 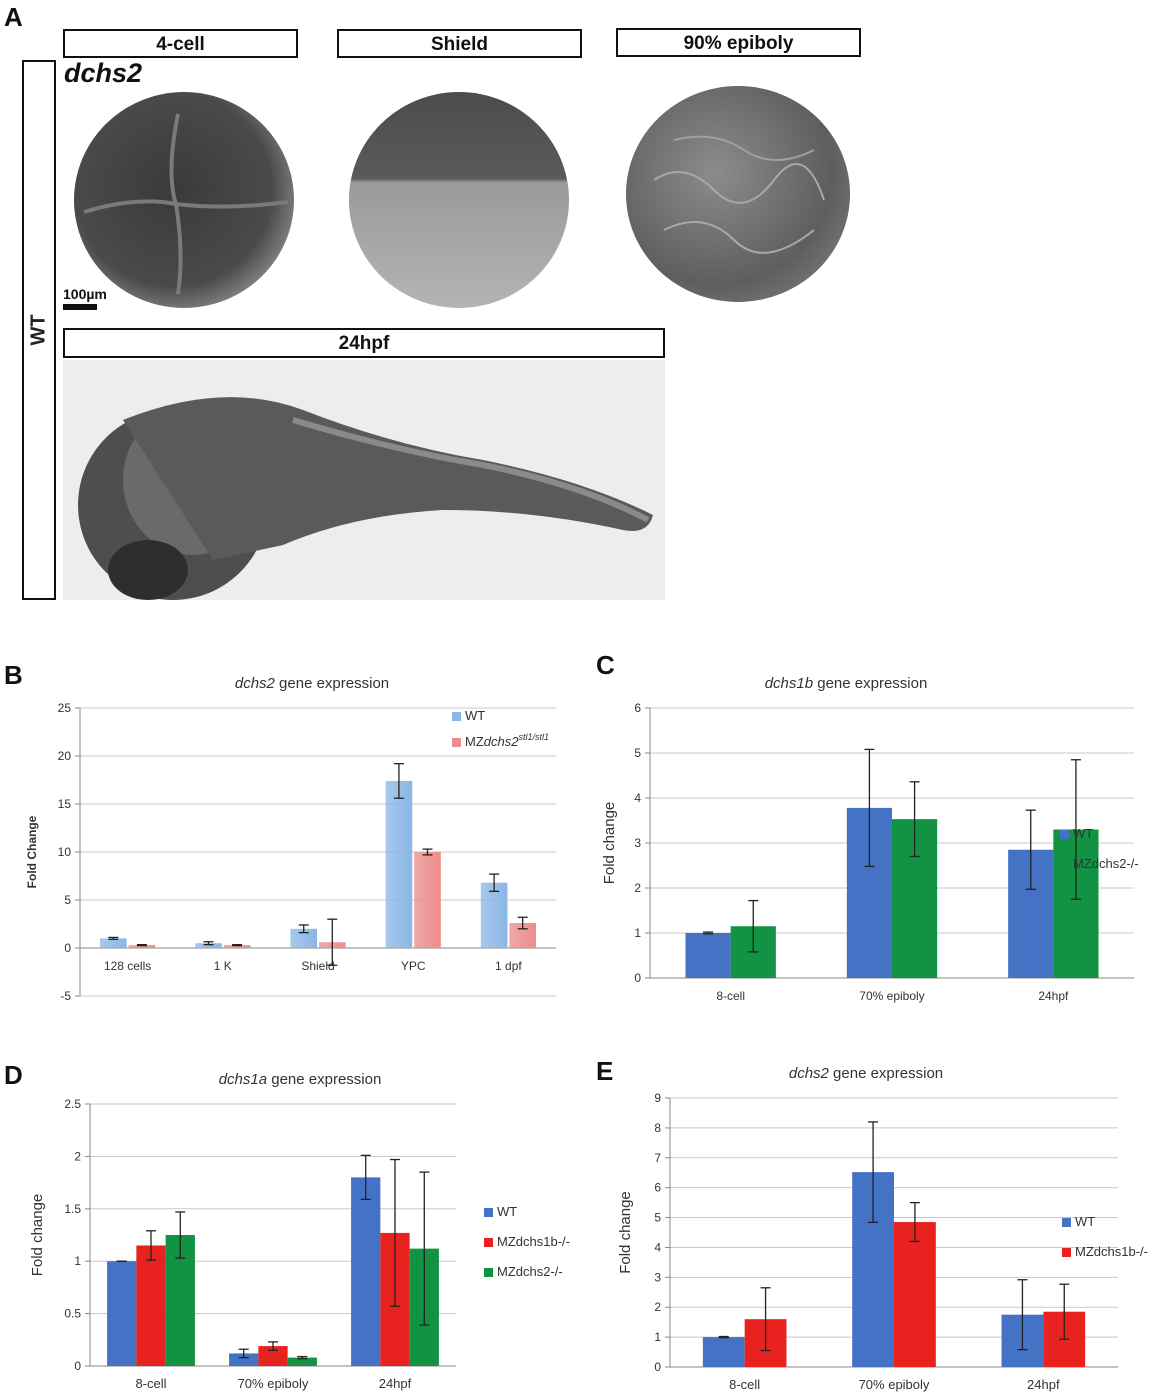 I want to click on y-tick-label: 3, so click(x=637, y=843).